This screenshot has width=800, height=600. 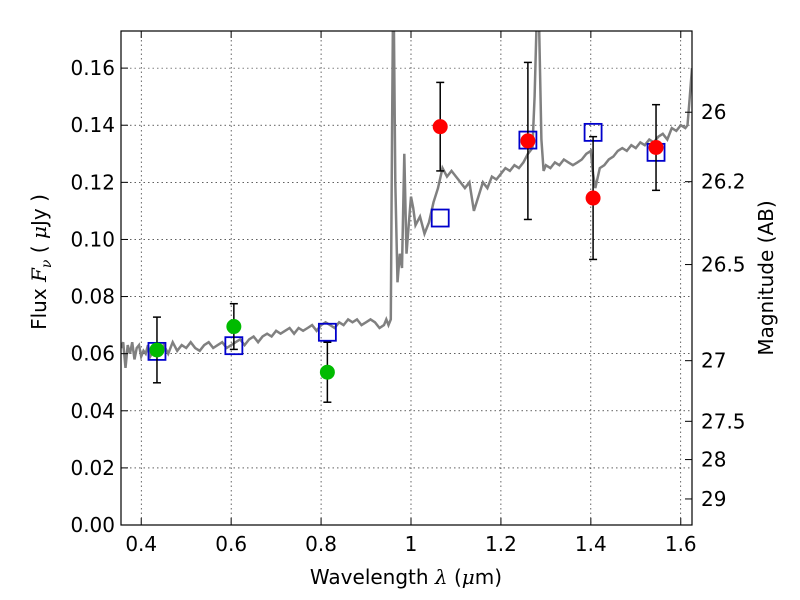 What do you see at coordinates (766, 277) in the screenshot?
I see `y2-axis-title: Magnitude (AB)` at bounding box center [766, 277].